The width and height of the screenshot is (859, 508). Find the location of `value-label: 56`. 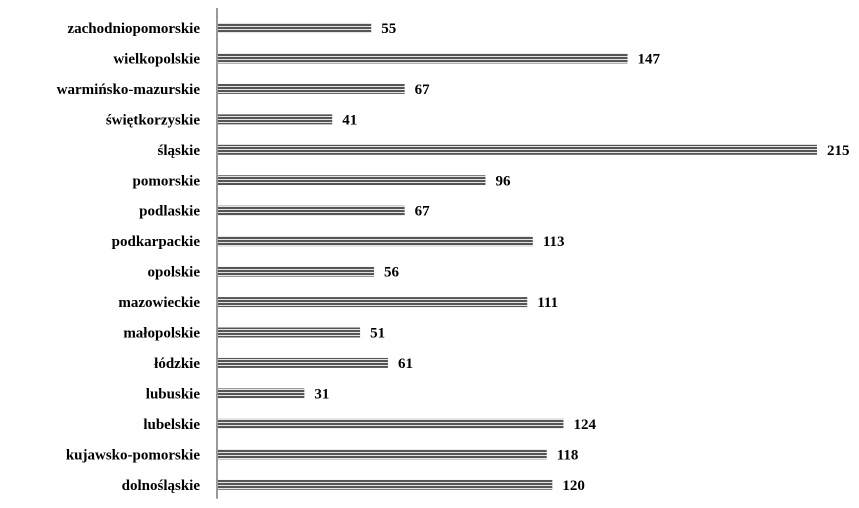

value-label: 56 is located at coordinates (392, 273).